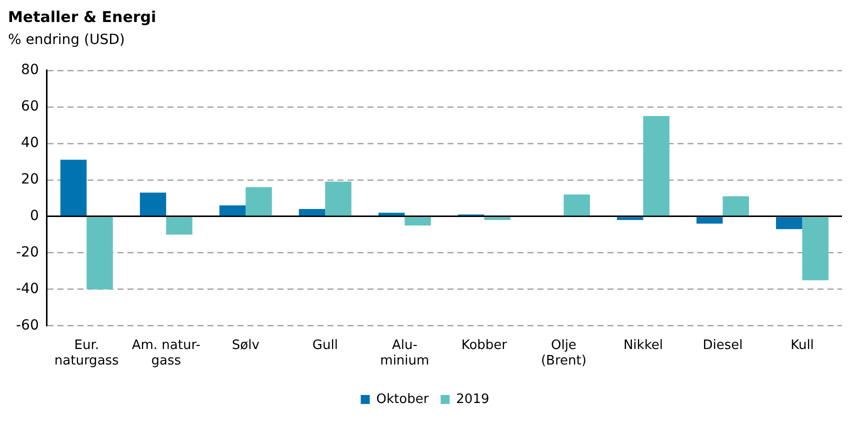  Describe the element at coordinates (83, 18) in the screenshot. I see `chart-title: Metaller & Energi` at that location.